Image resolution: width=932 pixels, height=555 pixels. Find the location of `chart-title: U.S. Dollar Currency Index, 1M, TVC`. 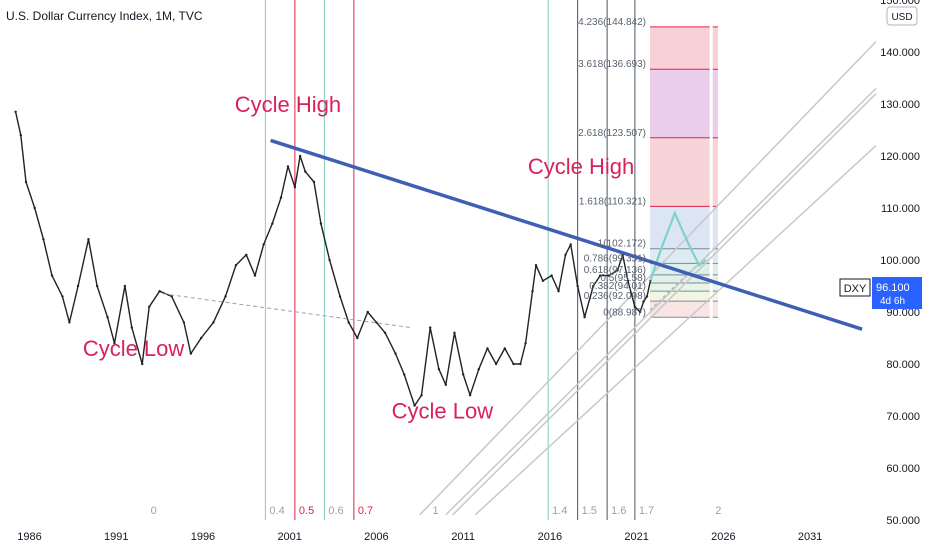

chart-title: U.S. Dollar Currency Index, 1M, TVC is located at coordinates (104, 16).